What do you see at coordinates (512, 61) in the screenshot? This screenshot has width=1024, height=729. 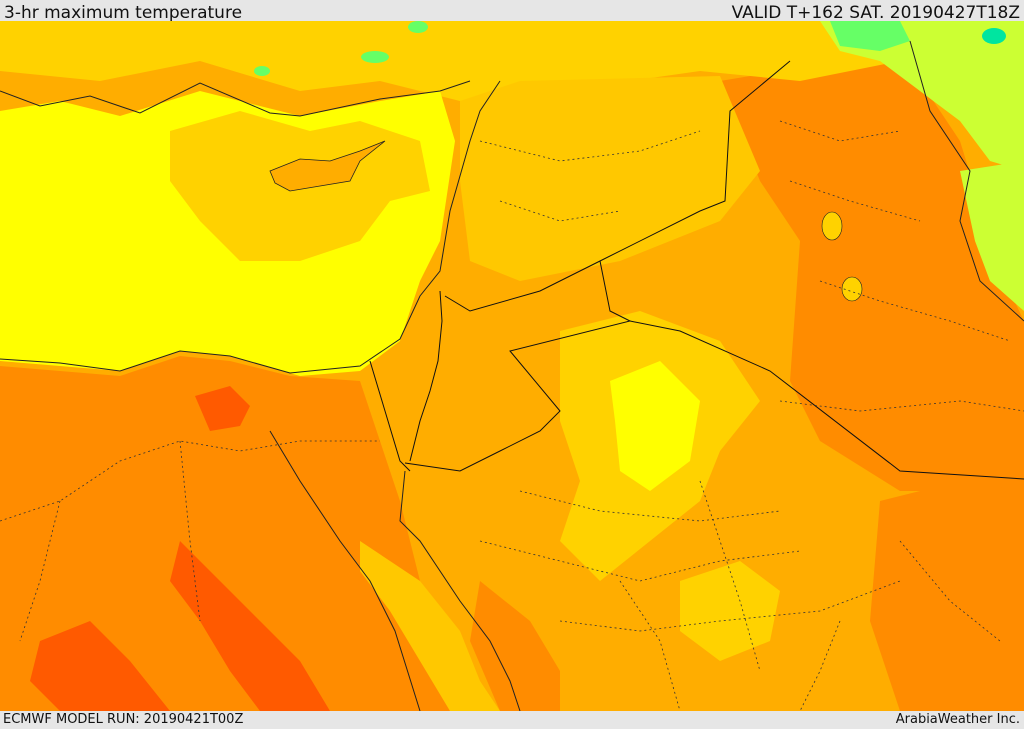 I see `mild-zone-north` at bounding box center [512, 61].